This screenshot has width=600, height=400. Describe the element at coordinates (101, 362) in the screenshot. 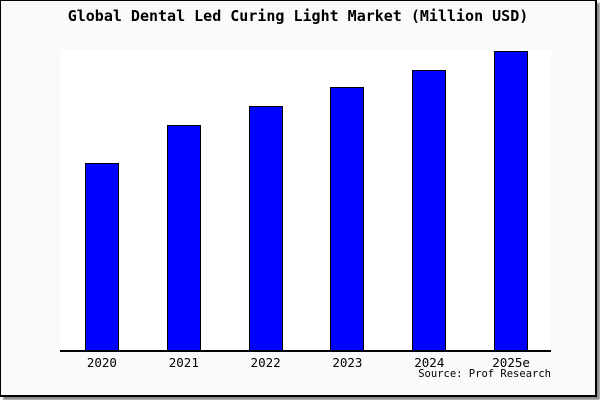

I see `x-tick-label-2020: 2020` at that location.